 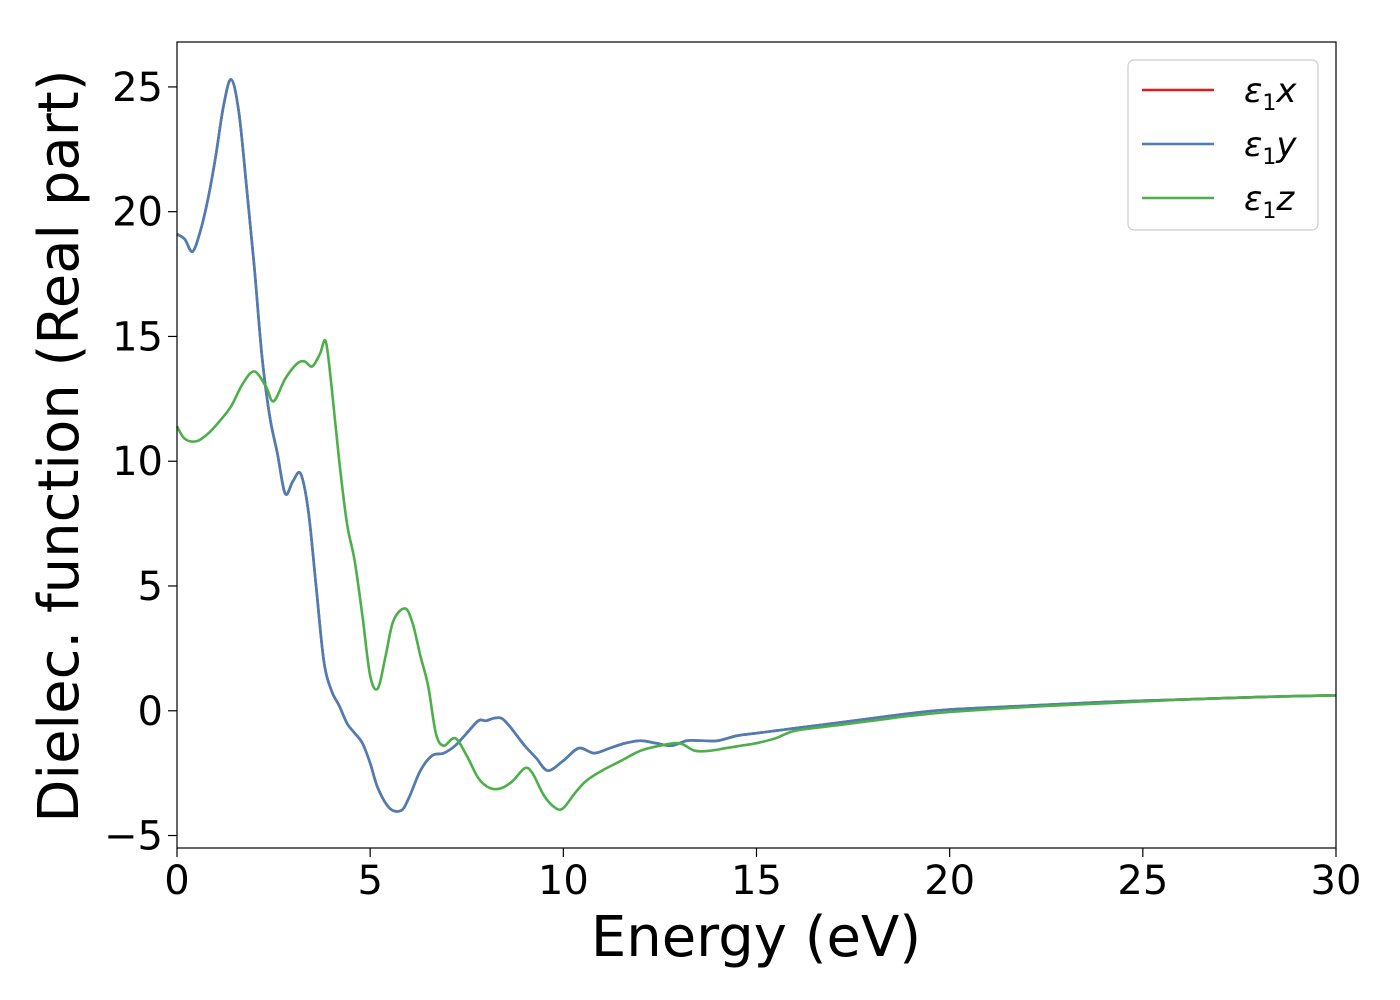 I want to click on x-tick-label: 30, so click(x=1336, y=881).